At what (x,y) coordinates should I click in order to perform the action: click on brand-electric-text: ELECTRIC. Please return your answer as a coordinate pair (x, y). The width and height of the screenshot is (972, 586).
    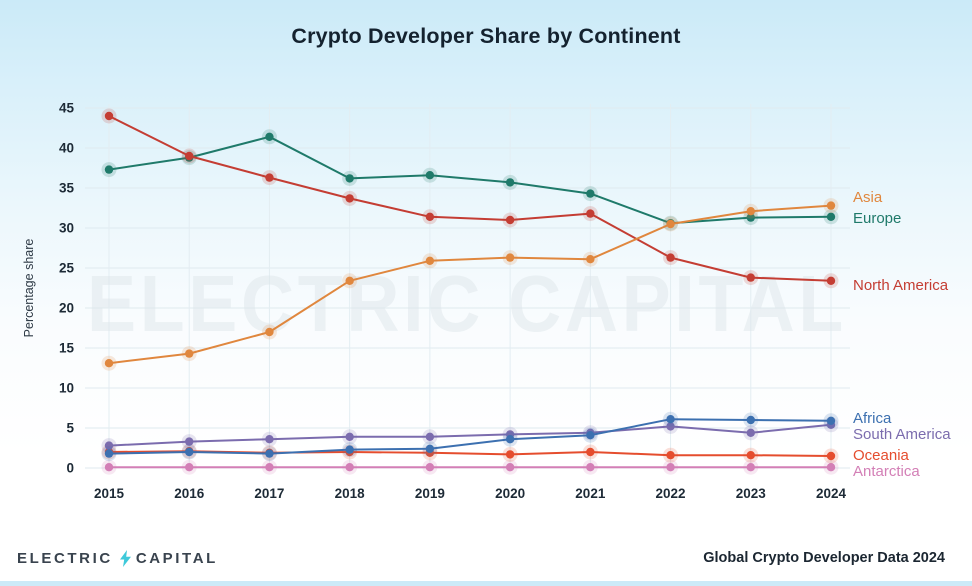
    Looking at the image, I should click on (65, 558).